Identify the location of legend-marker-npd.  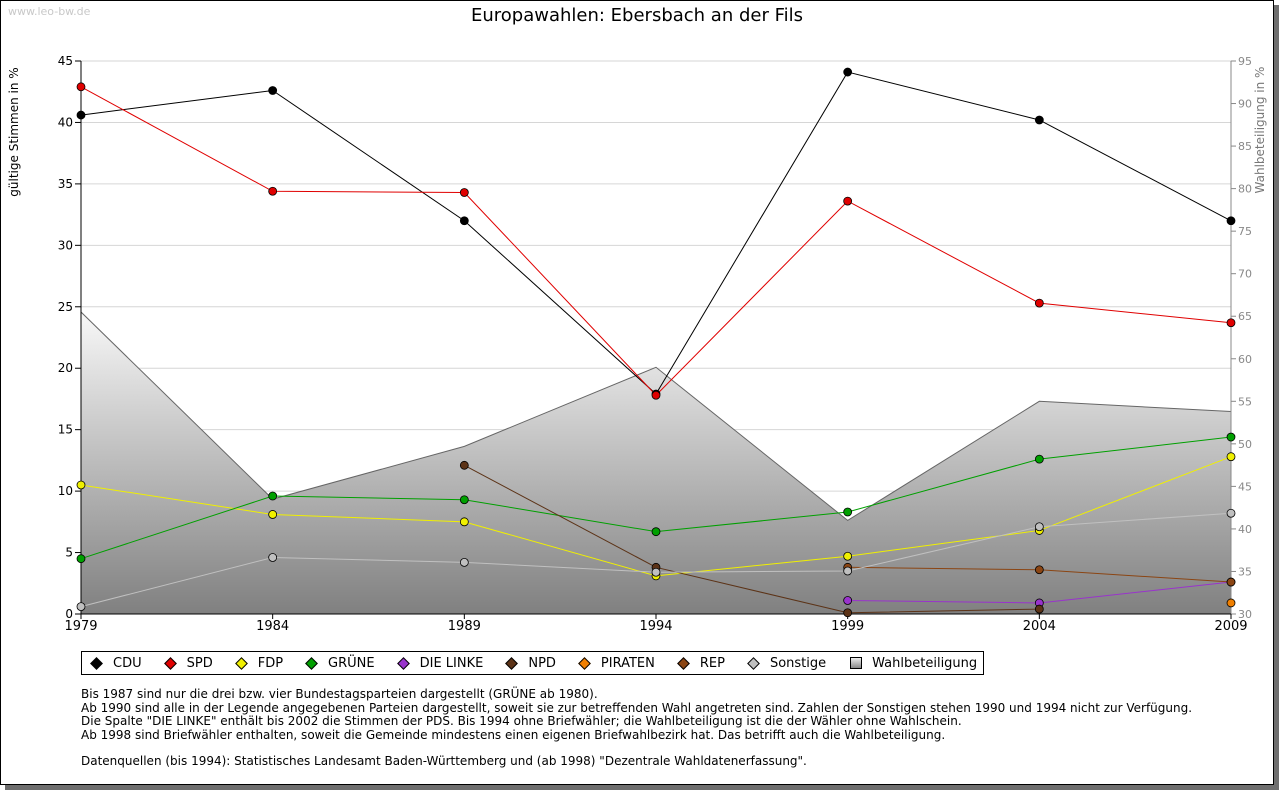
(512, 663).